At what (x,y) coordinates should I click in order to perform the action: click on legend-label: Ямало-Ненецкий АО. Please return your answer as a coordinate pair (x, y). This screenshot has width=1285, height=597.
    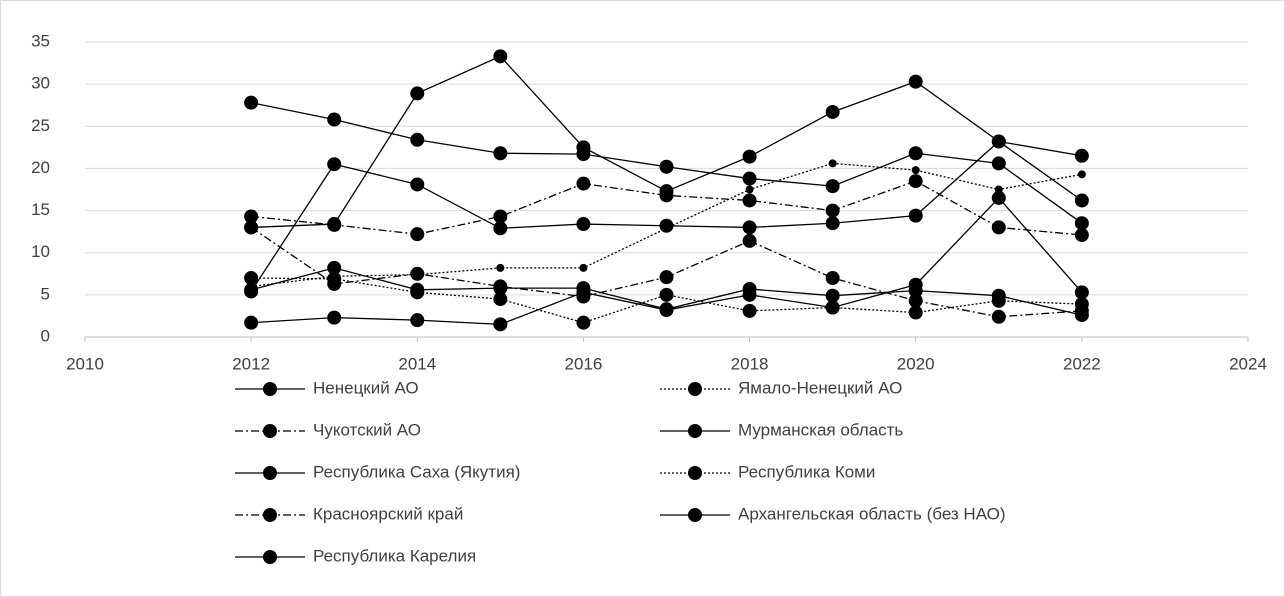
    Looking at the image, I should click on (820, 387).